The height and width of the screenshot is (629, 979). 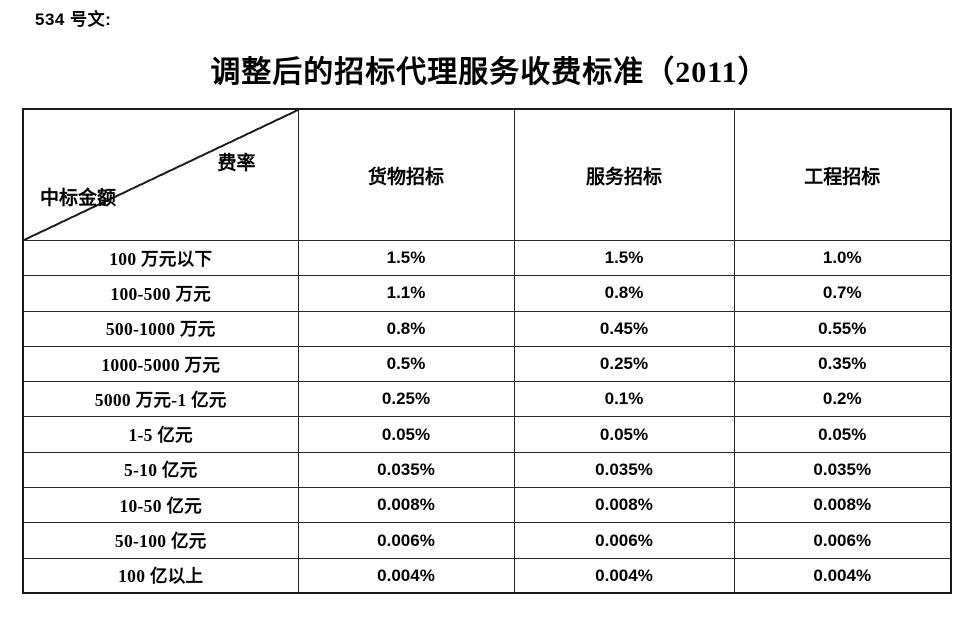 What do you see at coordinates (842, 258) in the screenshot?
I see `rate-cell: 1.0%` at bounding box center [842, 258].